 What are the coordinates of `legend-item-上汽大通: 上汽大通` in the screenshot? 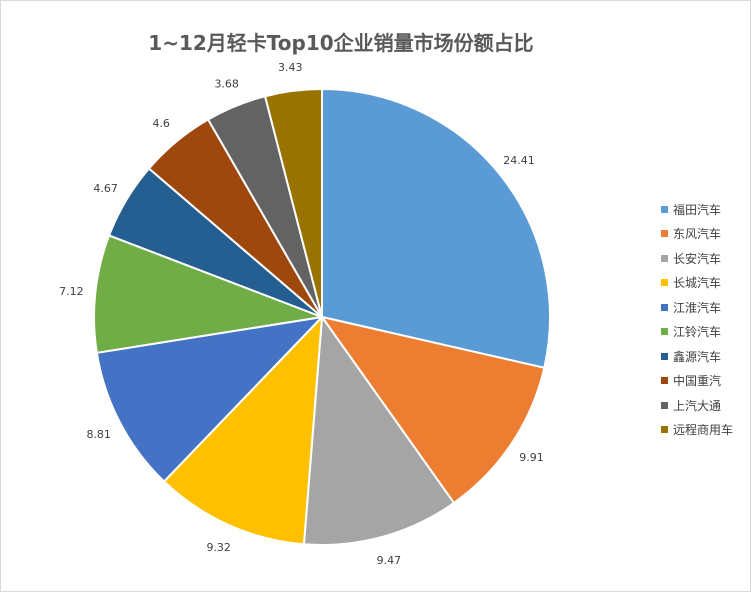 It's located at (697, 405).